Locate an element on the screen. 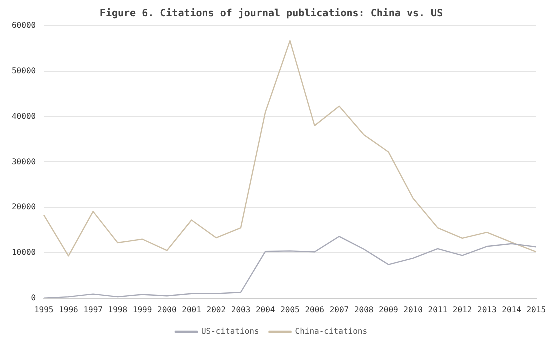 The image size is (549, 346). x-tick-label: 2008 is located at coordinates (364, 309).